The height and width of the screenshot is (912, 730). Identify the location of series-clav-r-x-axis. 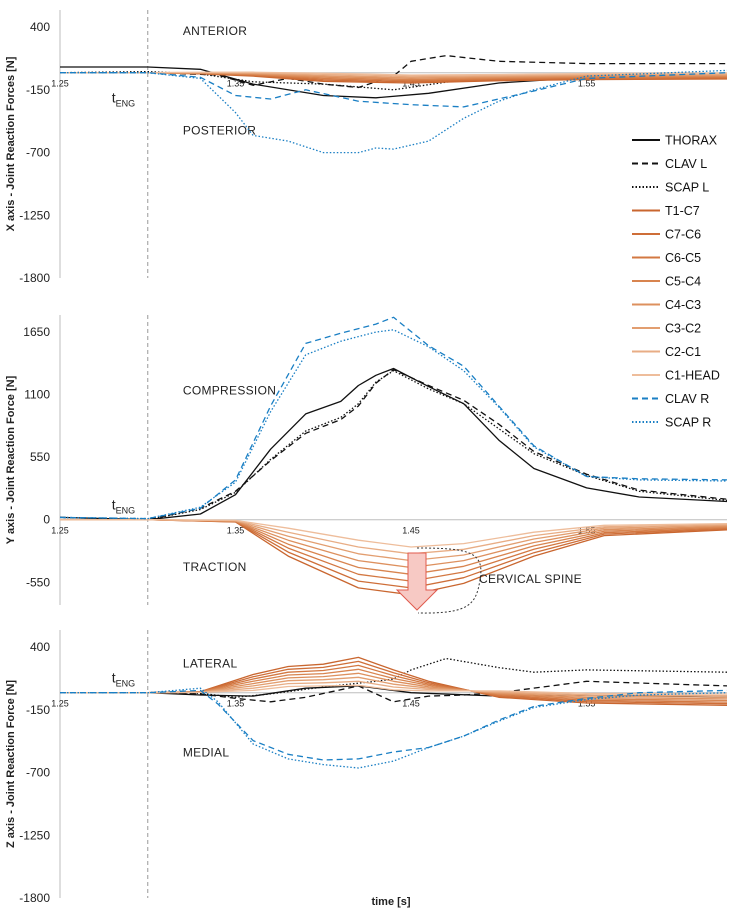
(394, 90).